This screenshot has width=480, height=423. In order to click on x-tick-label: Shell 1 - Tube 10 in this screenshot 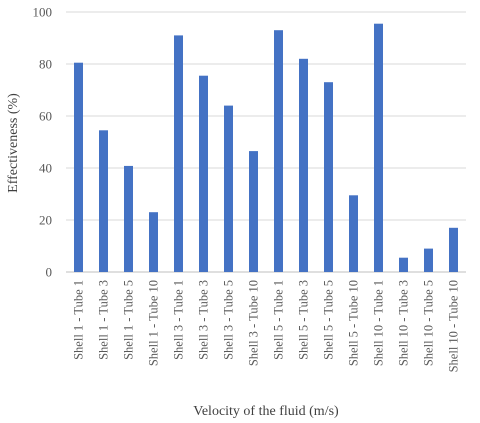, I will do `click(154, 323)`.